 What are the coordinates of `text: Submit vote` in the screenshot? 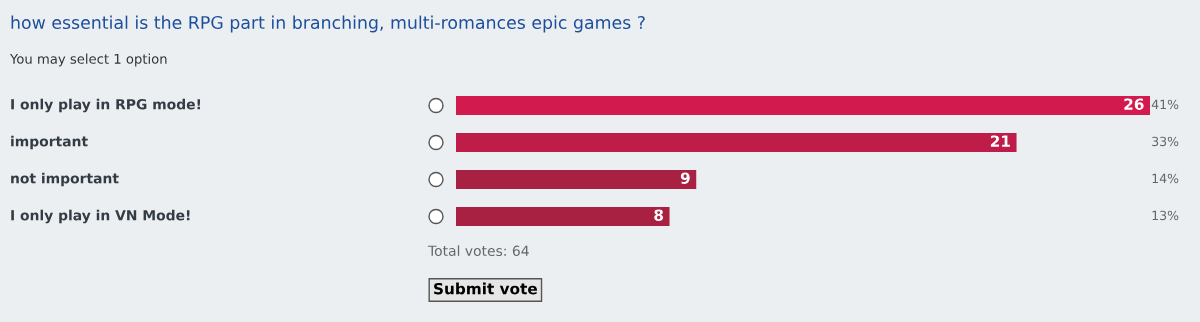 It's located at (485, 288).